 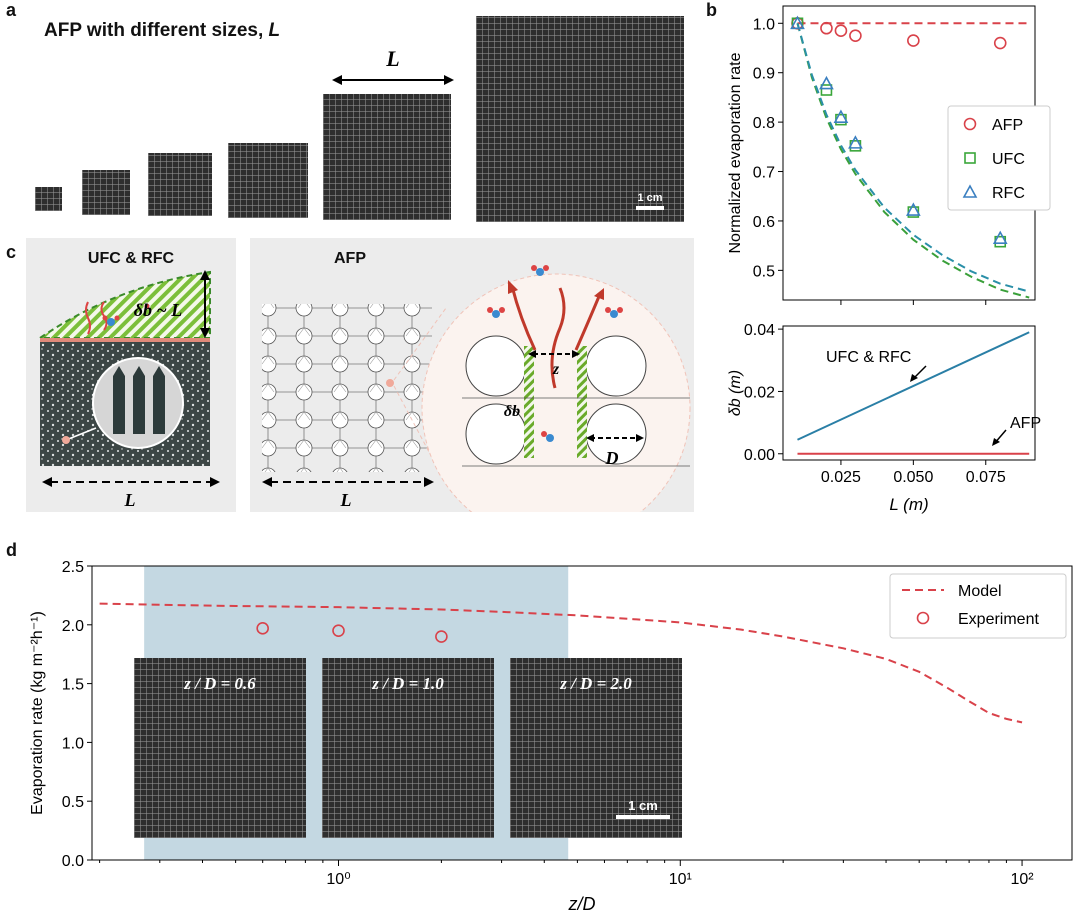 I want to click on d-xtick-label: 10¹, so click(x=680, y=879).